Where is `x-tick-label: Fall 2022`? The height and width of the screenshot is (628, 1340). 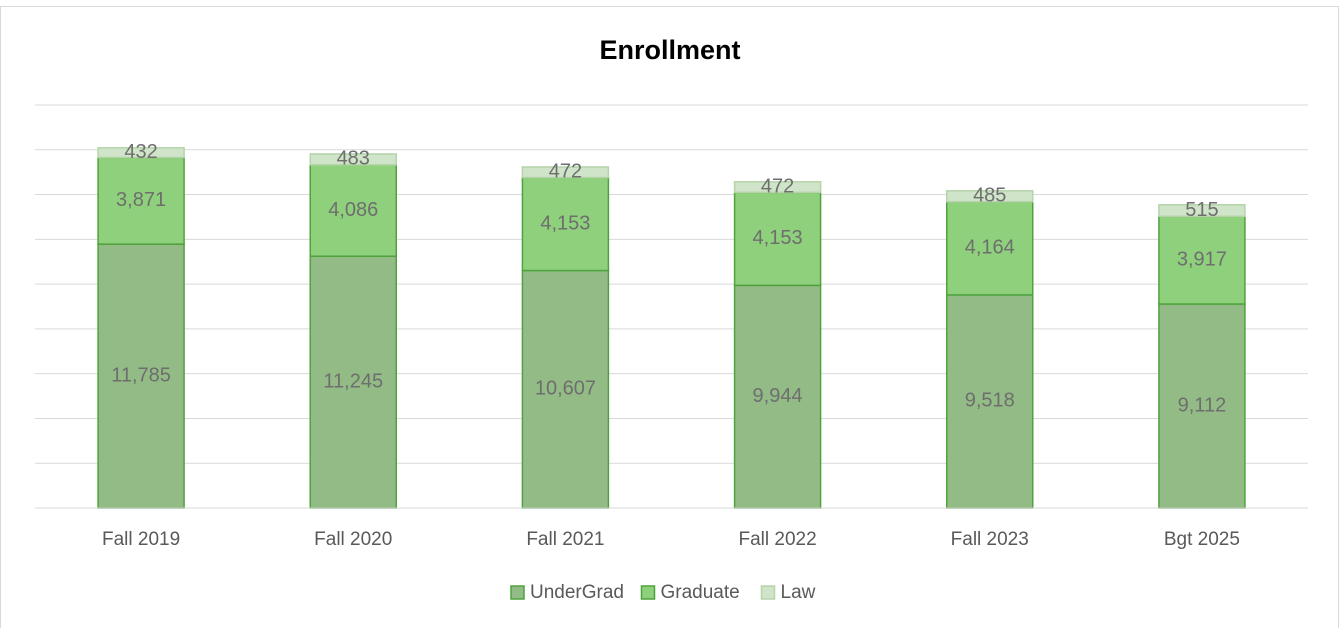
x-tick-label: Fall 2022 is located at coordinates (777, 539).